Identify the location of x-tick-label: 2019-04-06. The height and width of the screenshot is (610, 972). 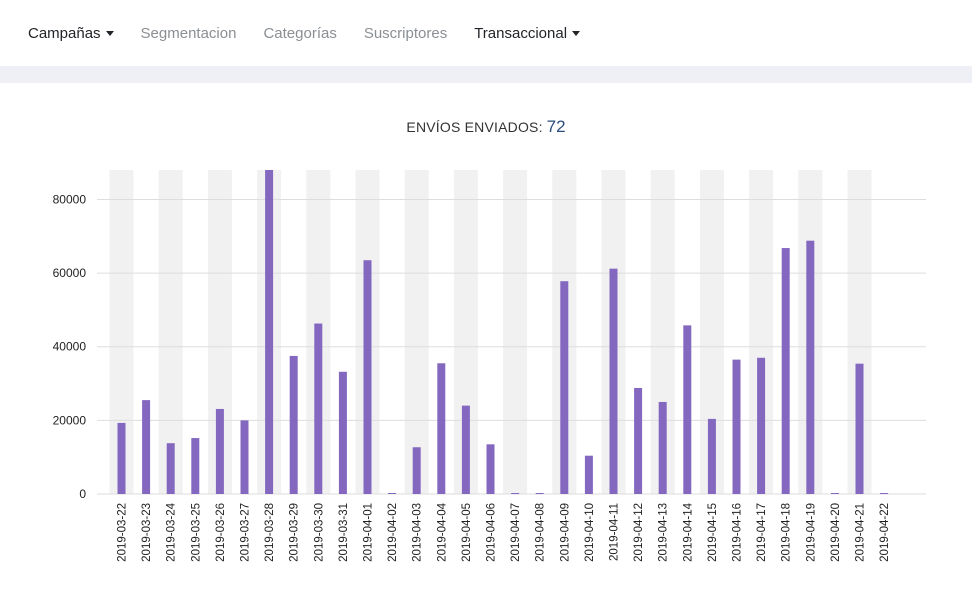
(492, 532).